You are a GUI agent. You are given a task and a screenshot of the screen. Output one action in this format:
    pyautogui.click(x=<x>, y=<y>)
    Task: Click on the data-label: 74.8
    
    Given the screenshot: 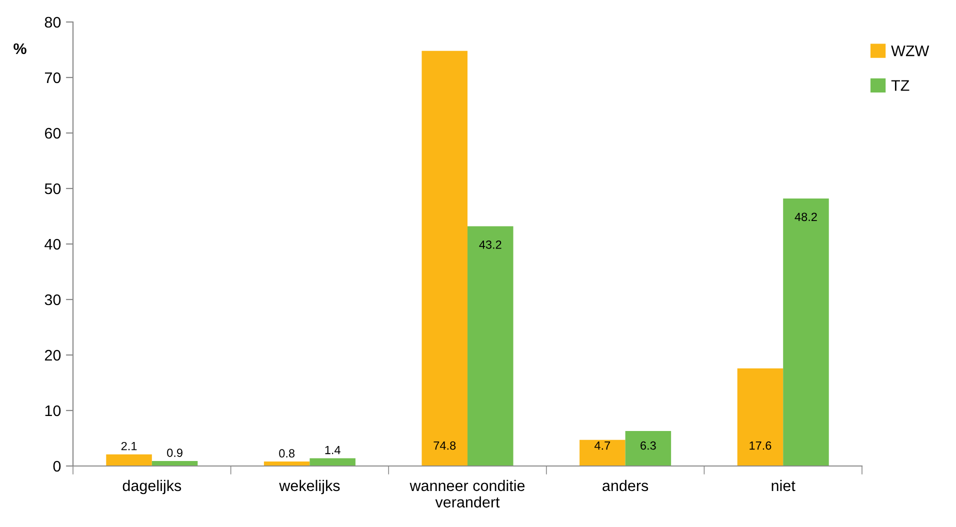 What is the action you would take?
    pyautogui.click(x=445, y=445)
    